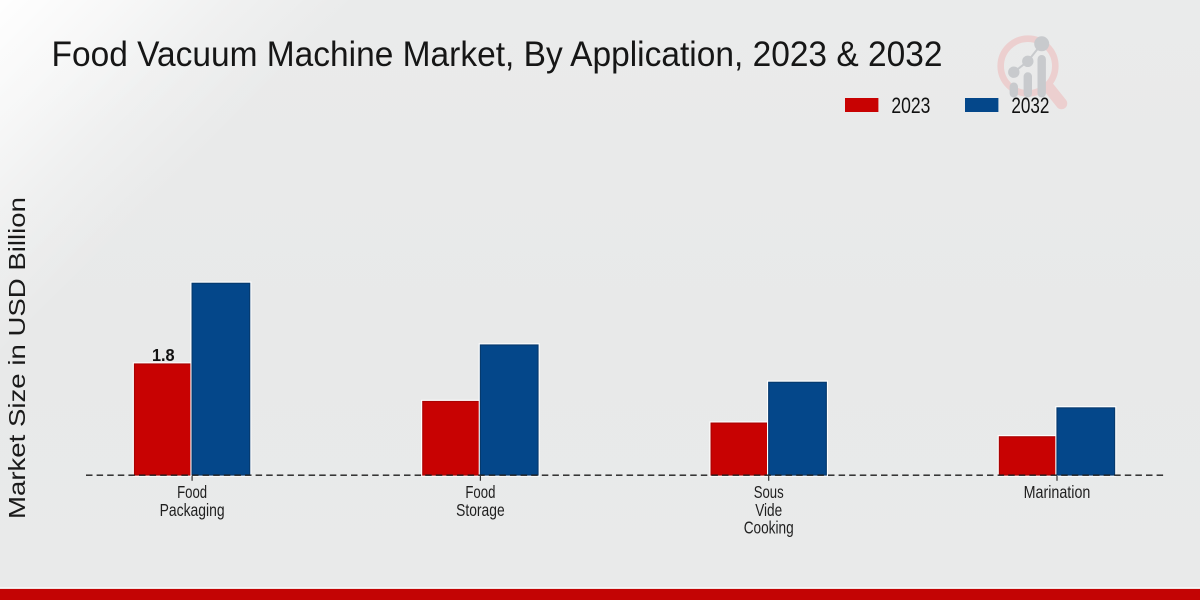 The height and width of the screenshot is (600, 1200). I want to click on svg-text: Sous, so click(769, 492).